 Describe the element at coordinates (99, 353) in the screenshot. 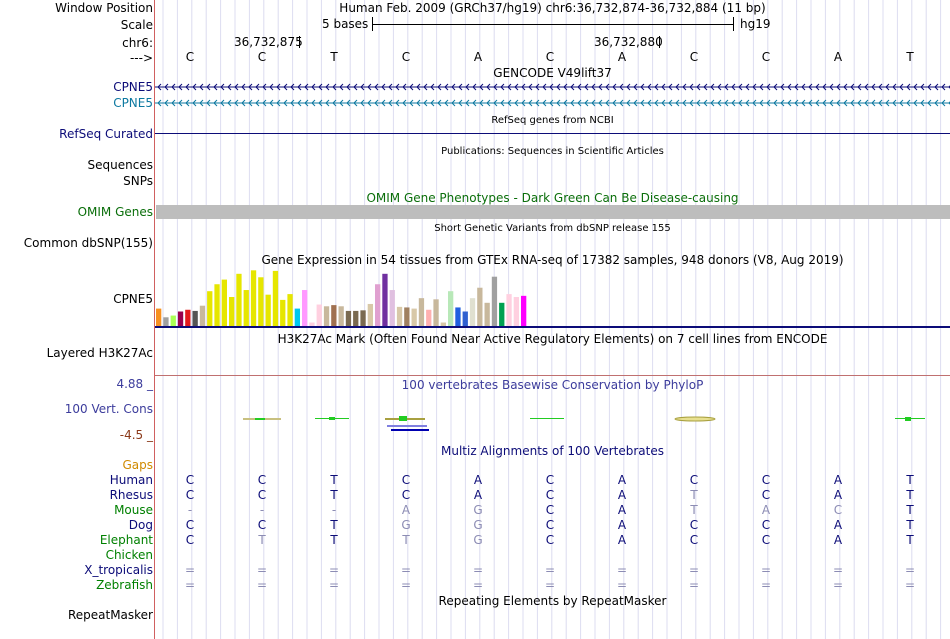

I see `h3k27-label: Layered H3K27Ac` at that location.